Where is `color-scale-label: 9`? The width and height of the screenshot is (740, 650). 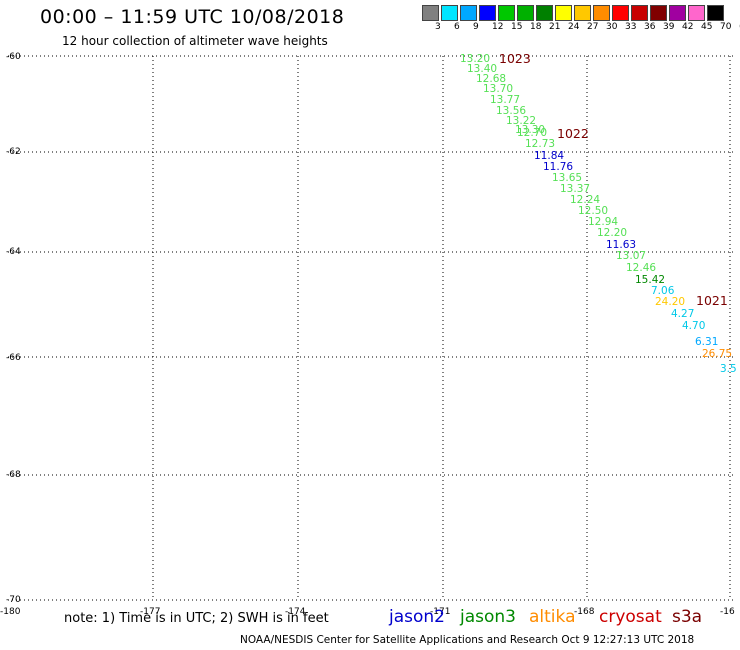 color-scale-label: 9 is located at coordinates (476, 27).